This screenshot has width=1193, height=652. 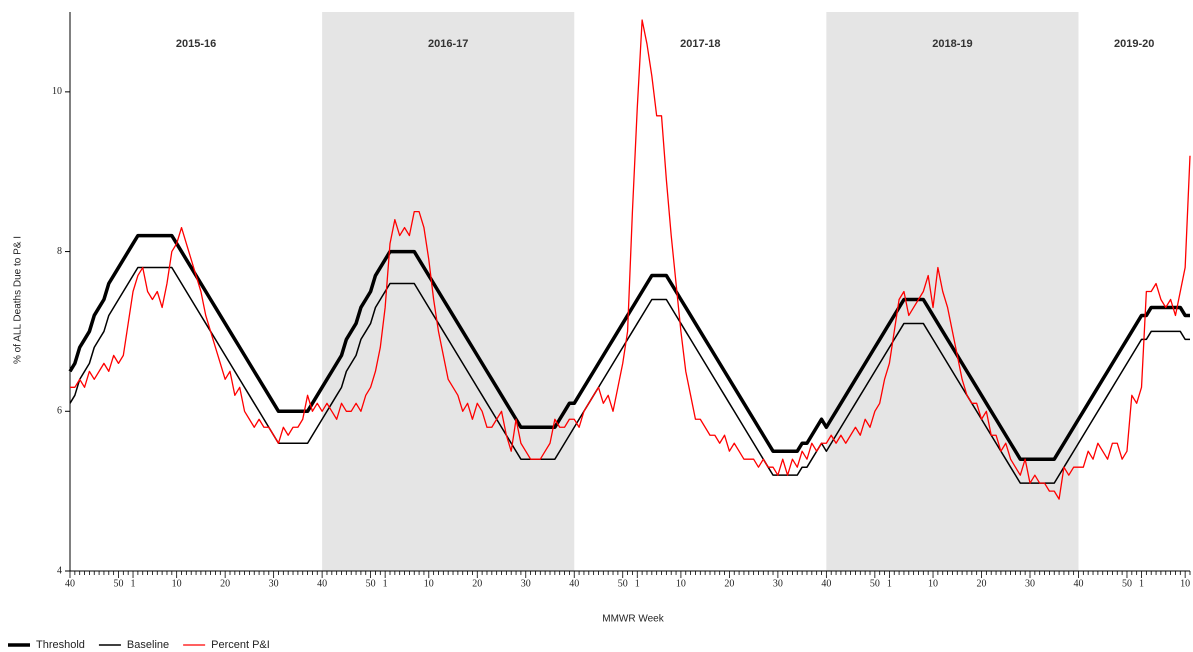 What do you see at coordinates (59, 570) in the screenshot?
I see `y-tick-label: 4` at bounding box center [59, 570].